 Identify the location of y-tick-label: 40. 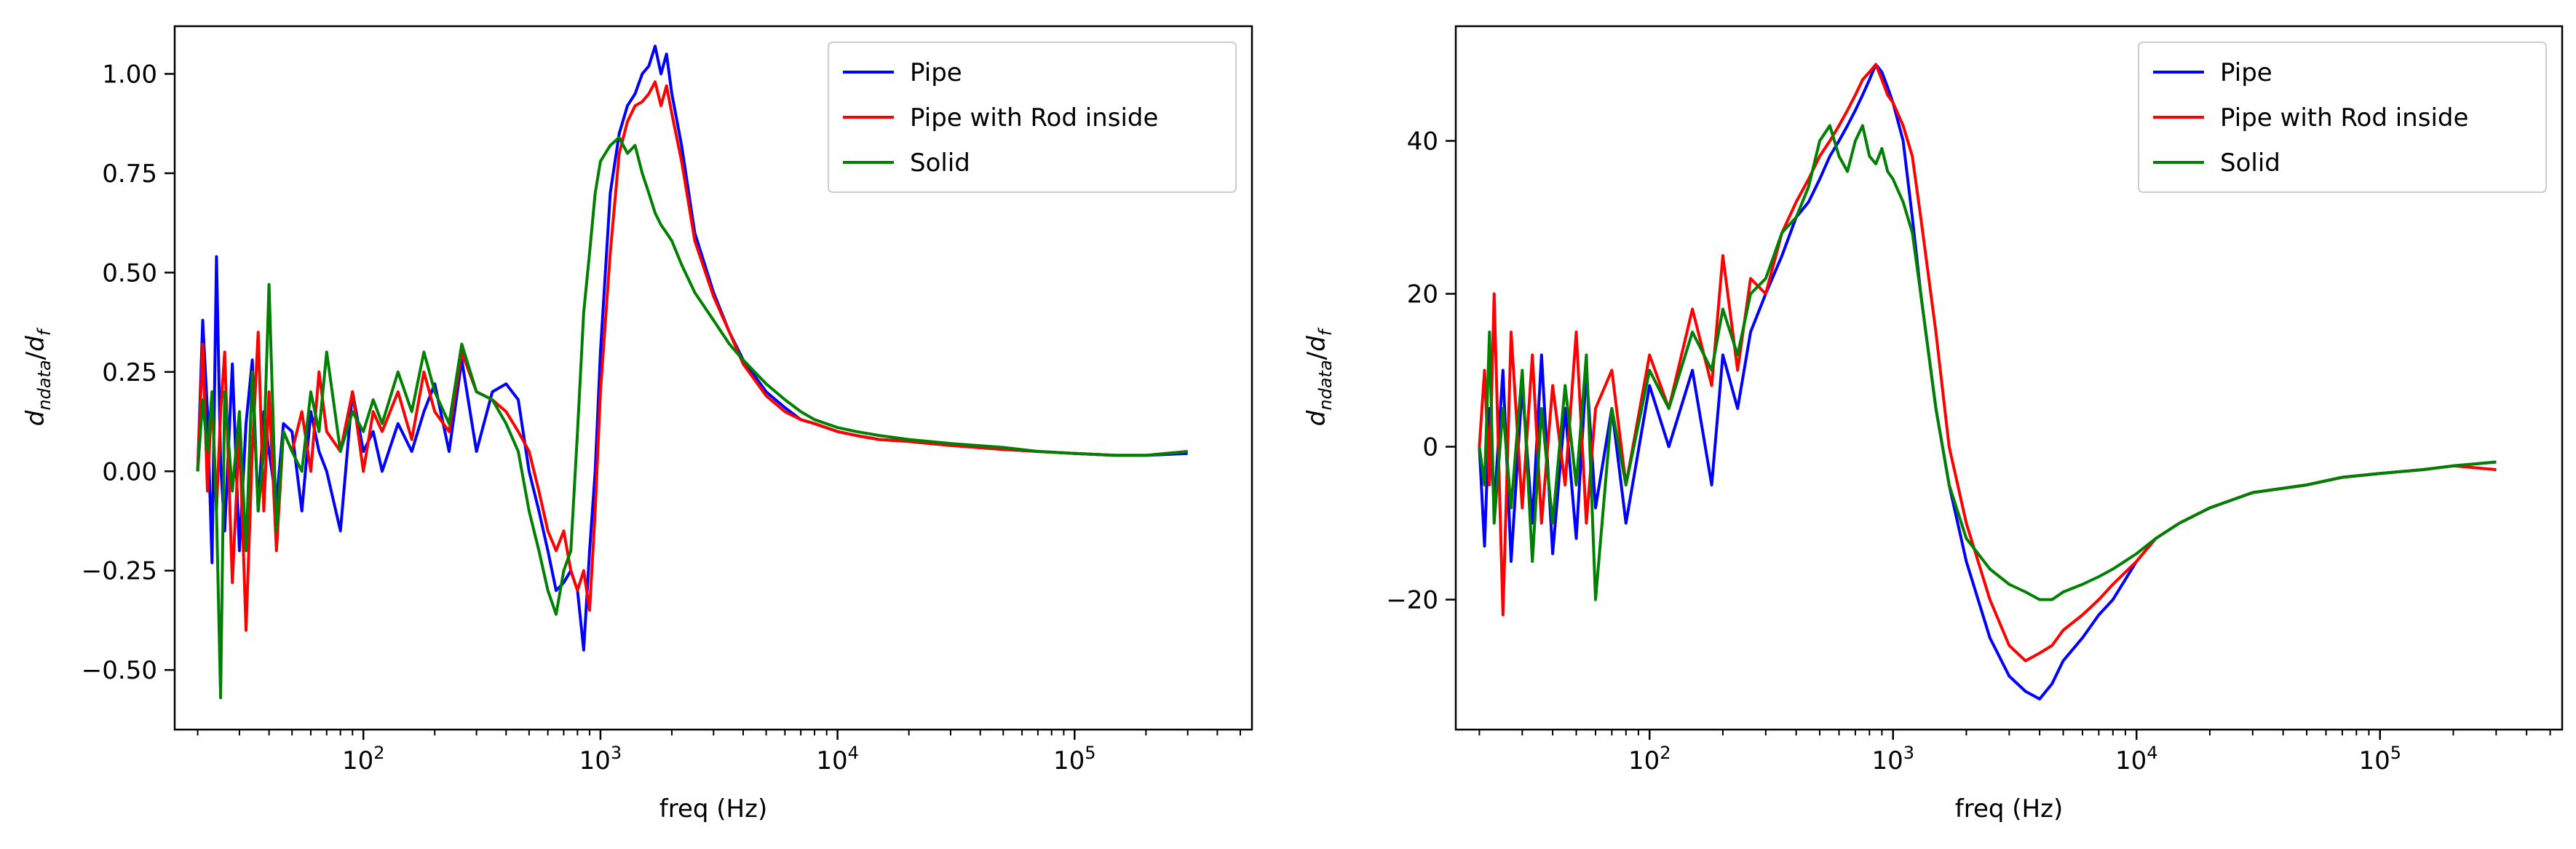
(1422, 142).